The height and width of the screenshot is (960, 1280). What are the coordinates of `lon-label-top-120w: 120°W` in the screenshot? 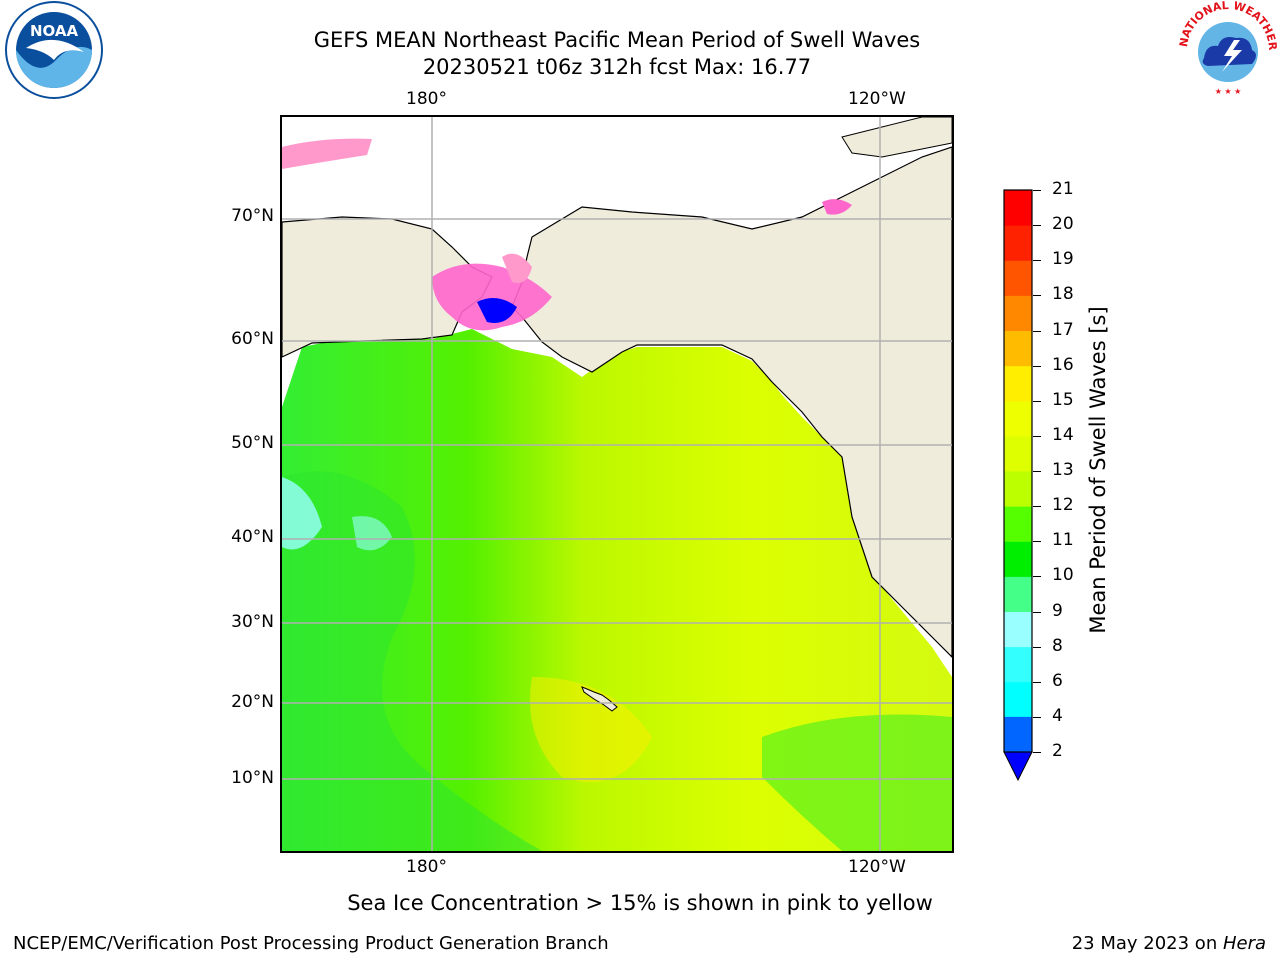 It's located at (877, 99).